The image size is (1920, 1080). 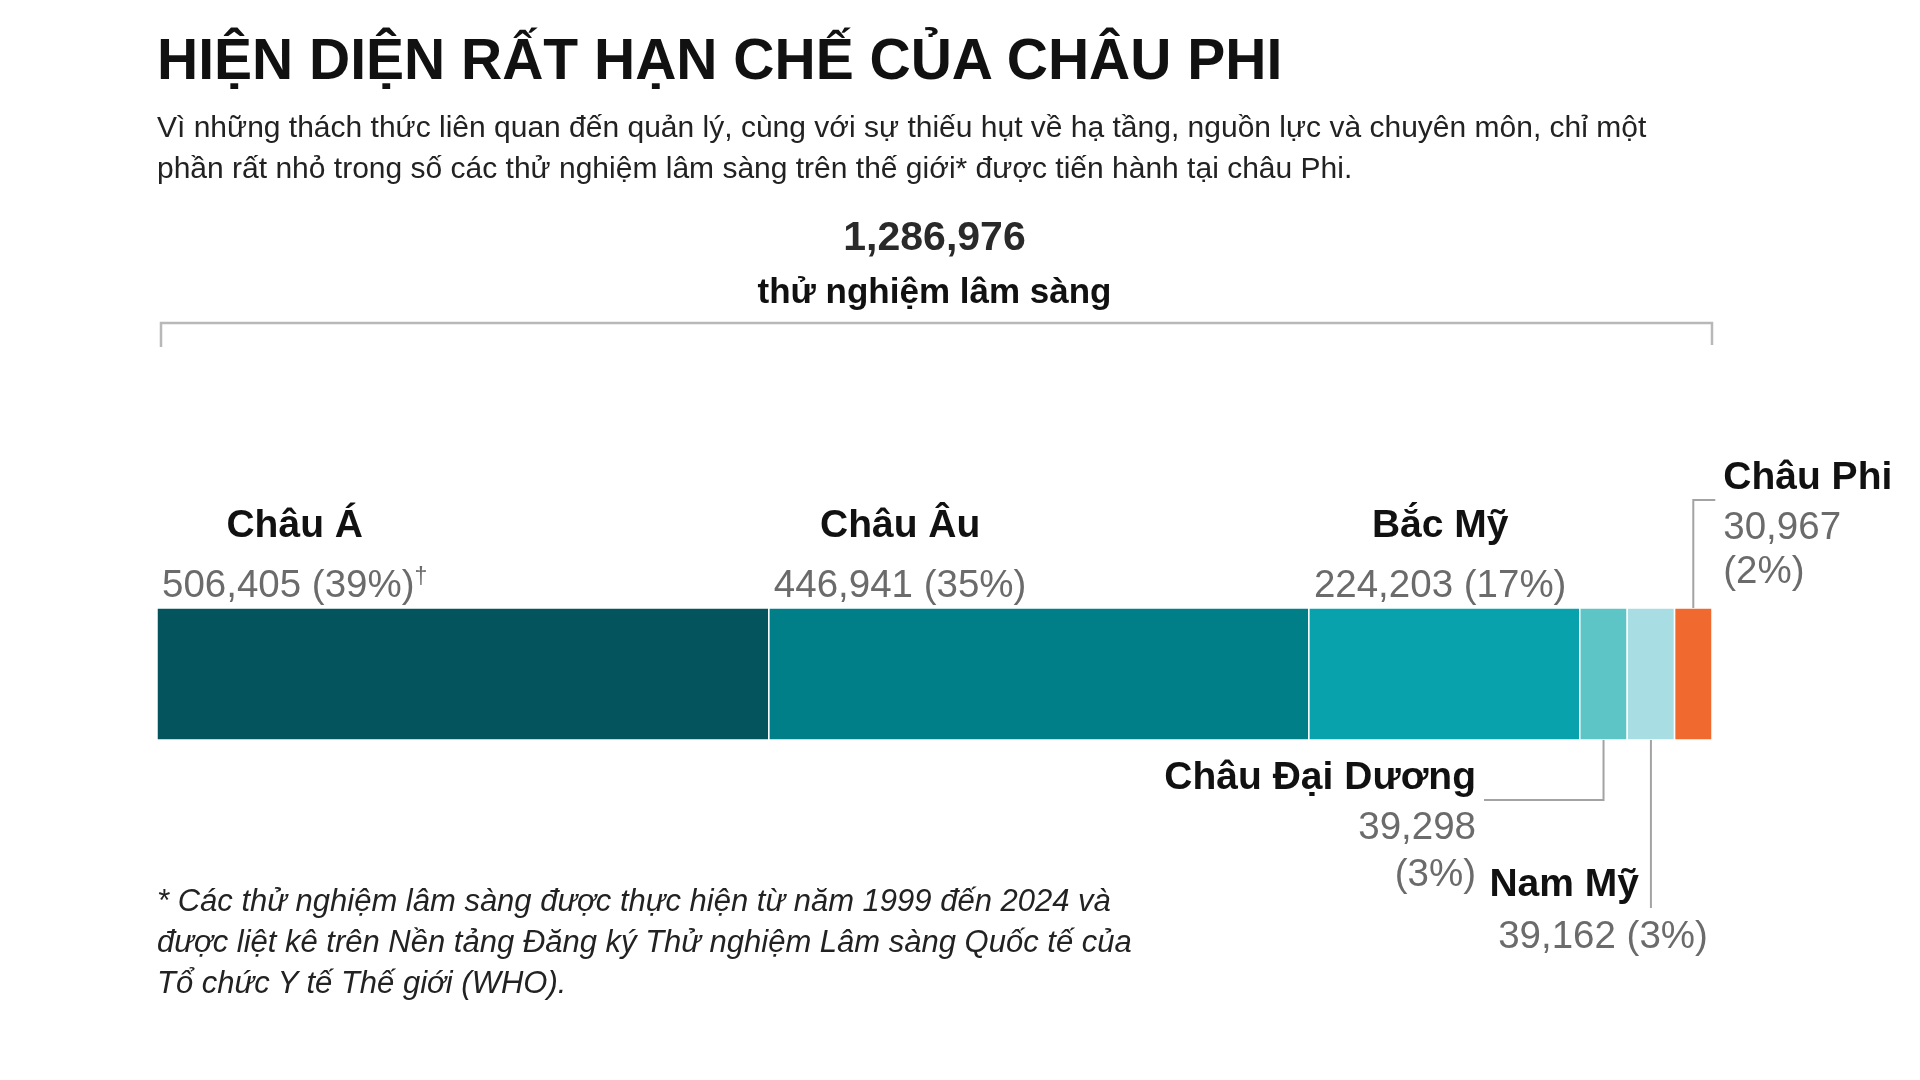 What do you see at coordinates (900, 583) in the screenshot?
I see `data-label: 446,941 (35%)` at bounding box center [900, 583].